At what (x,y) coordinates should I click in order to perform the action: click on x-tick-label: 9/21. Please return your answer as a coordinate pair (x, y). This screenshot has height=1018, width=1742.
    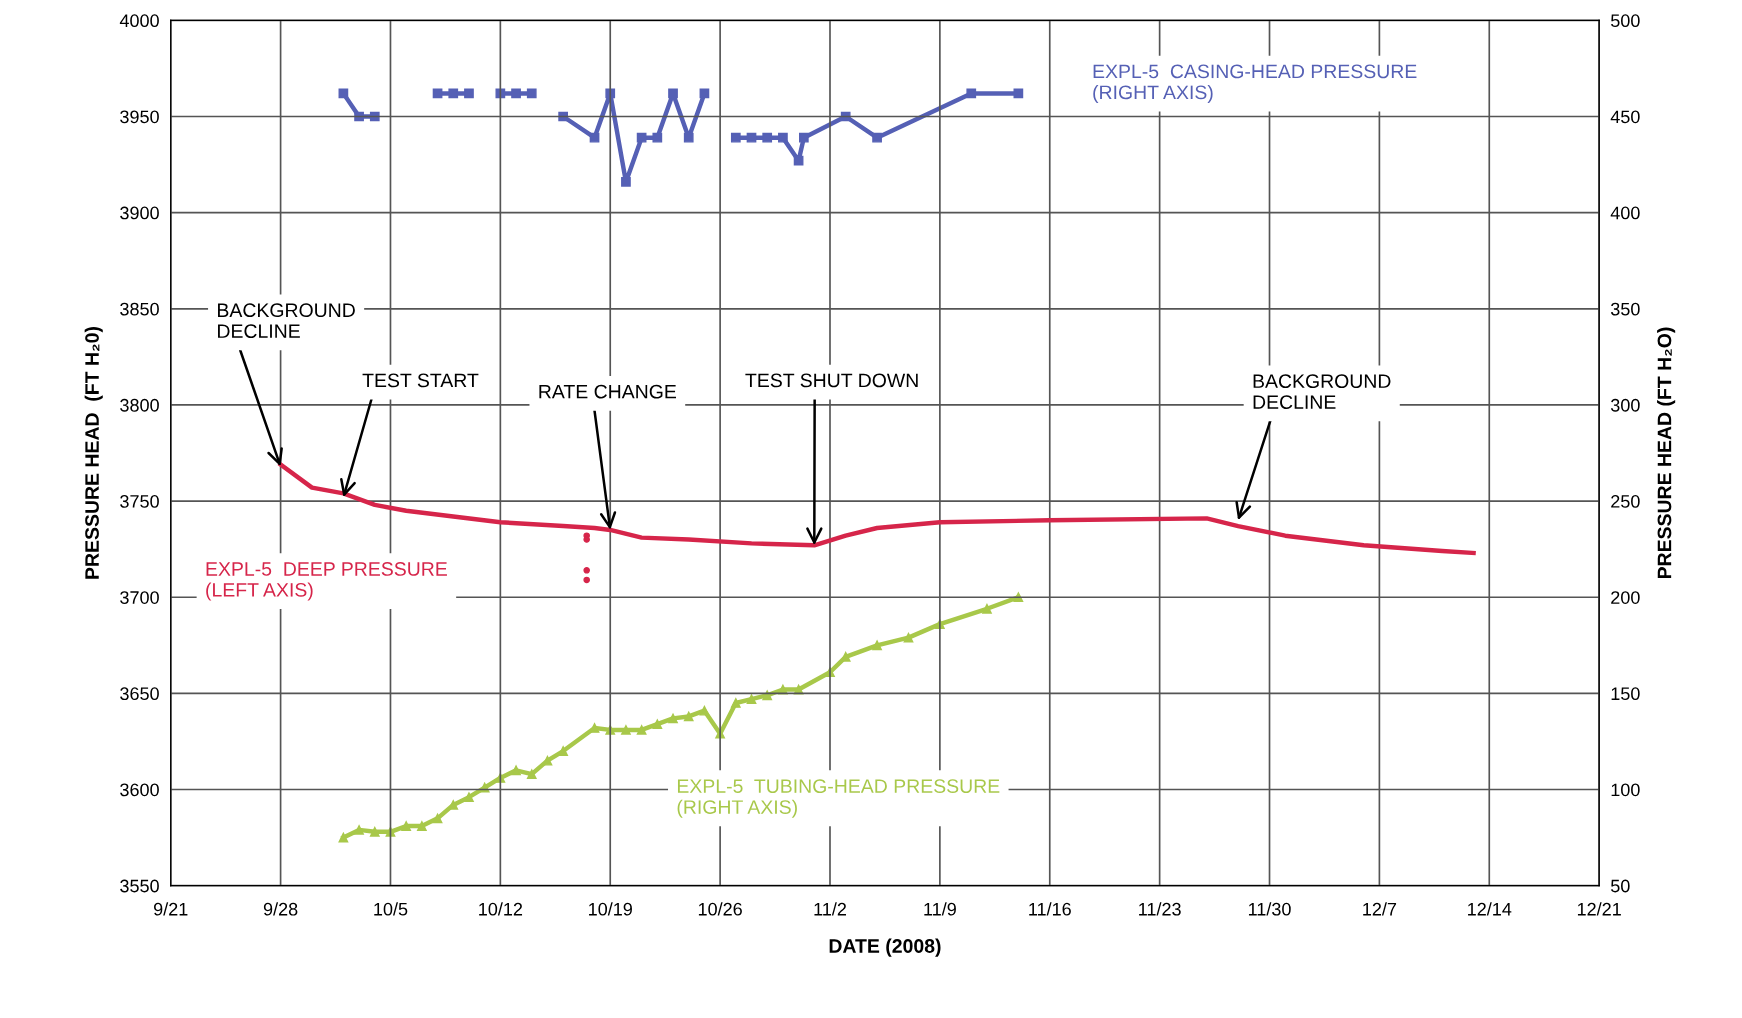
    Looking at the image, I should click on (170, 909).